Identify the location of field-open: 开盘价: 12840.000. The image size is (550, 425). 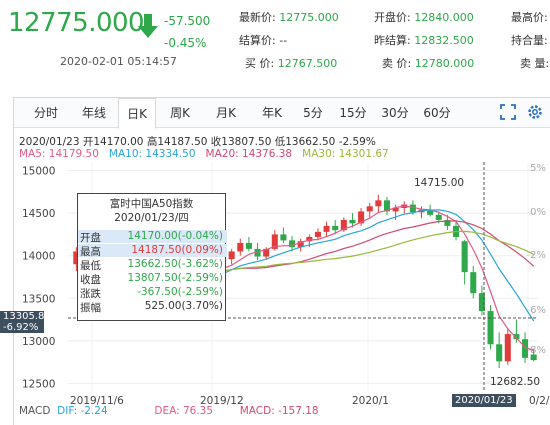
(424, 17).